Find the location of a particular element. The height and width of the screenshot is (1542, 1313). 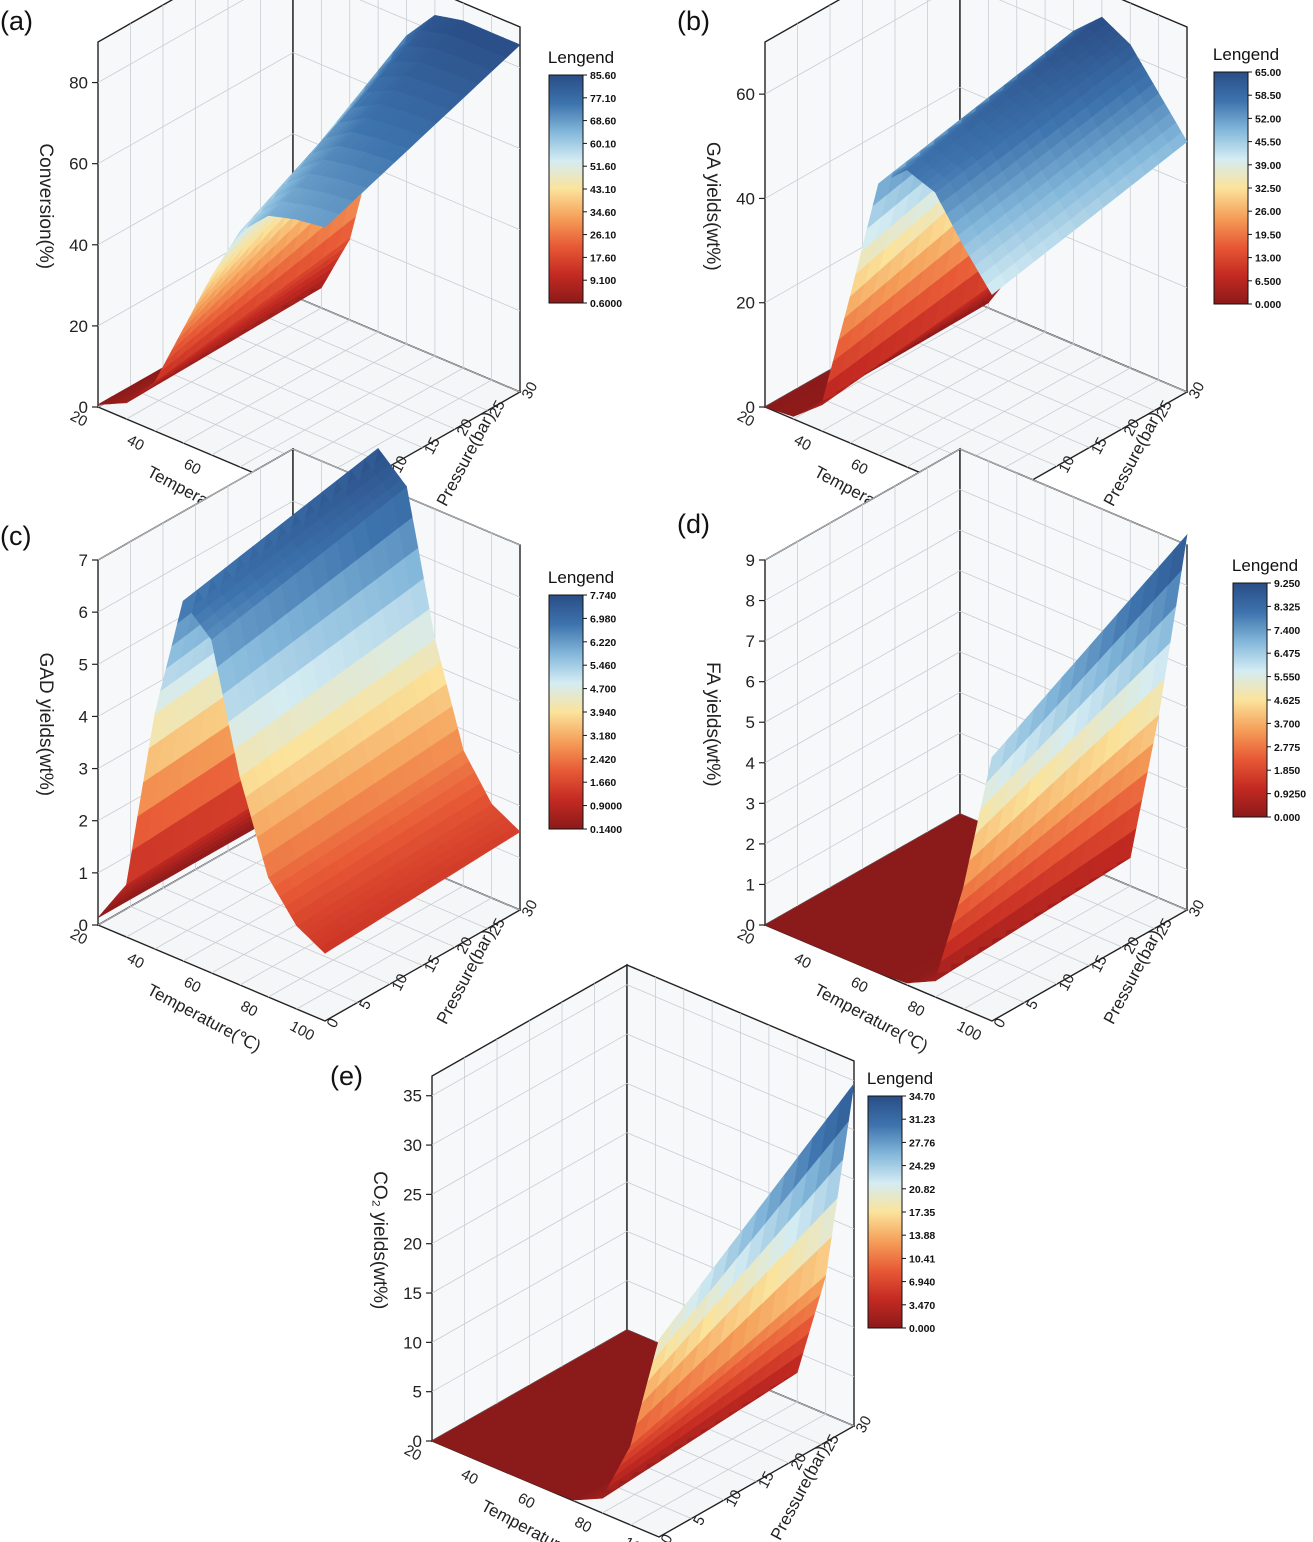

legend-tick-label: 65.00 is located at coordinates (1268, 73).